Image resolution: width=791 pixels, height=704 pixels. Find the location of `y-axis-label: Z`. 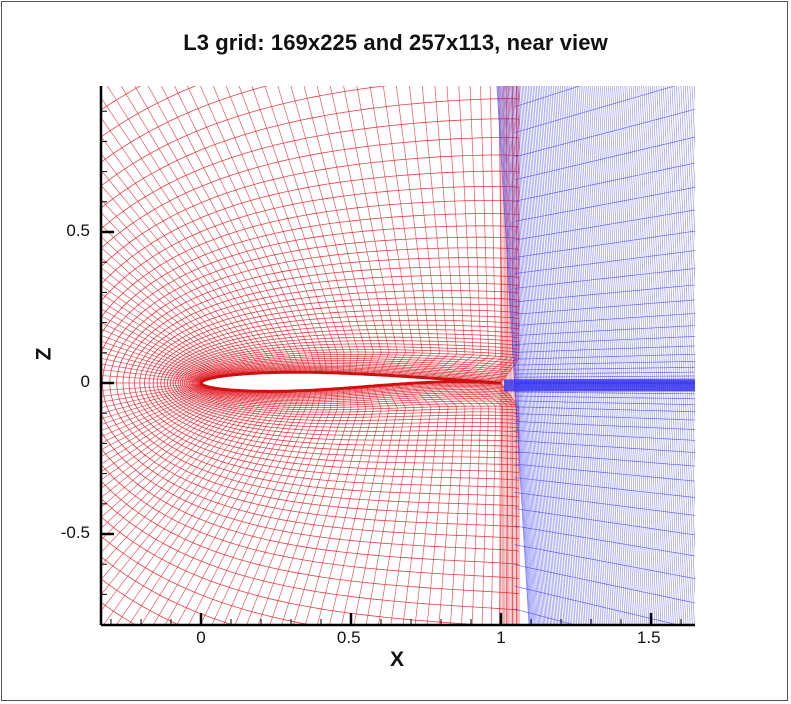

y-axis-label: Z is located at coordinates (44, 354).